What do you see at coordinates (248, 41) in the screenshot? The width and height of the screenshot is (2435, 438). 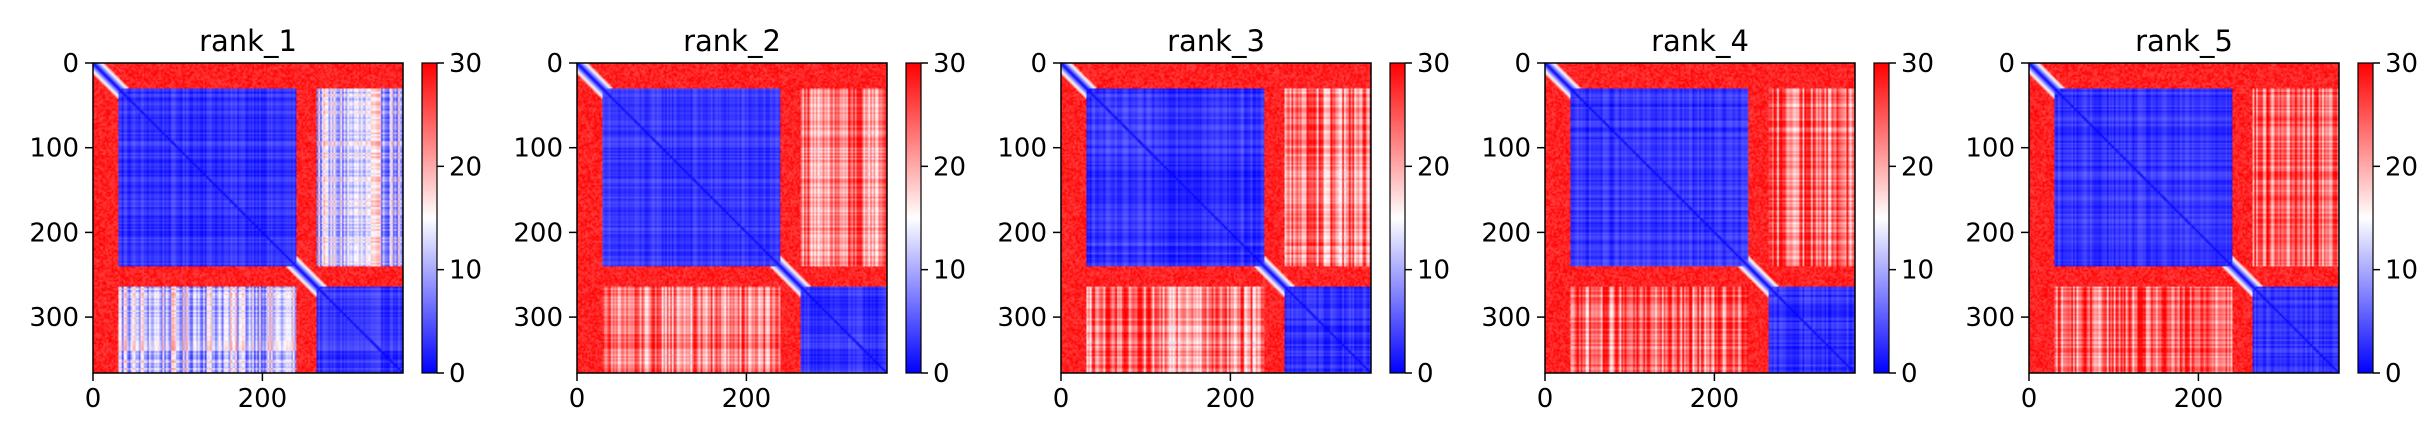 I see `chart-title: rank_1` at bounding box center [248, 41].